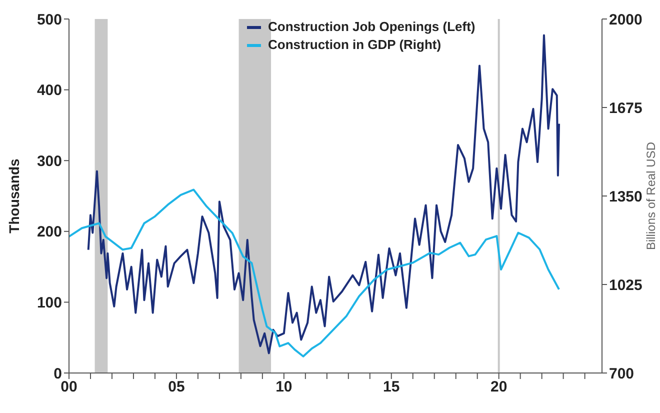 This screenshot has width=660, height=413. Describe the element at coordinates (58, 373) in the screenshot. I see `y-tick-label: 0` at that location.